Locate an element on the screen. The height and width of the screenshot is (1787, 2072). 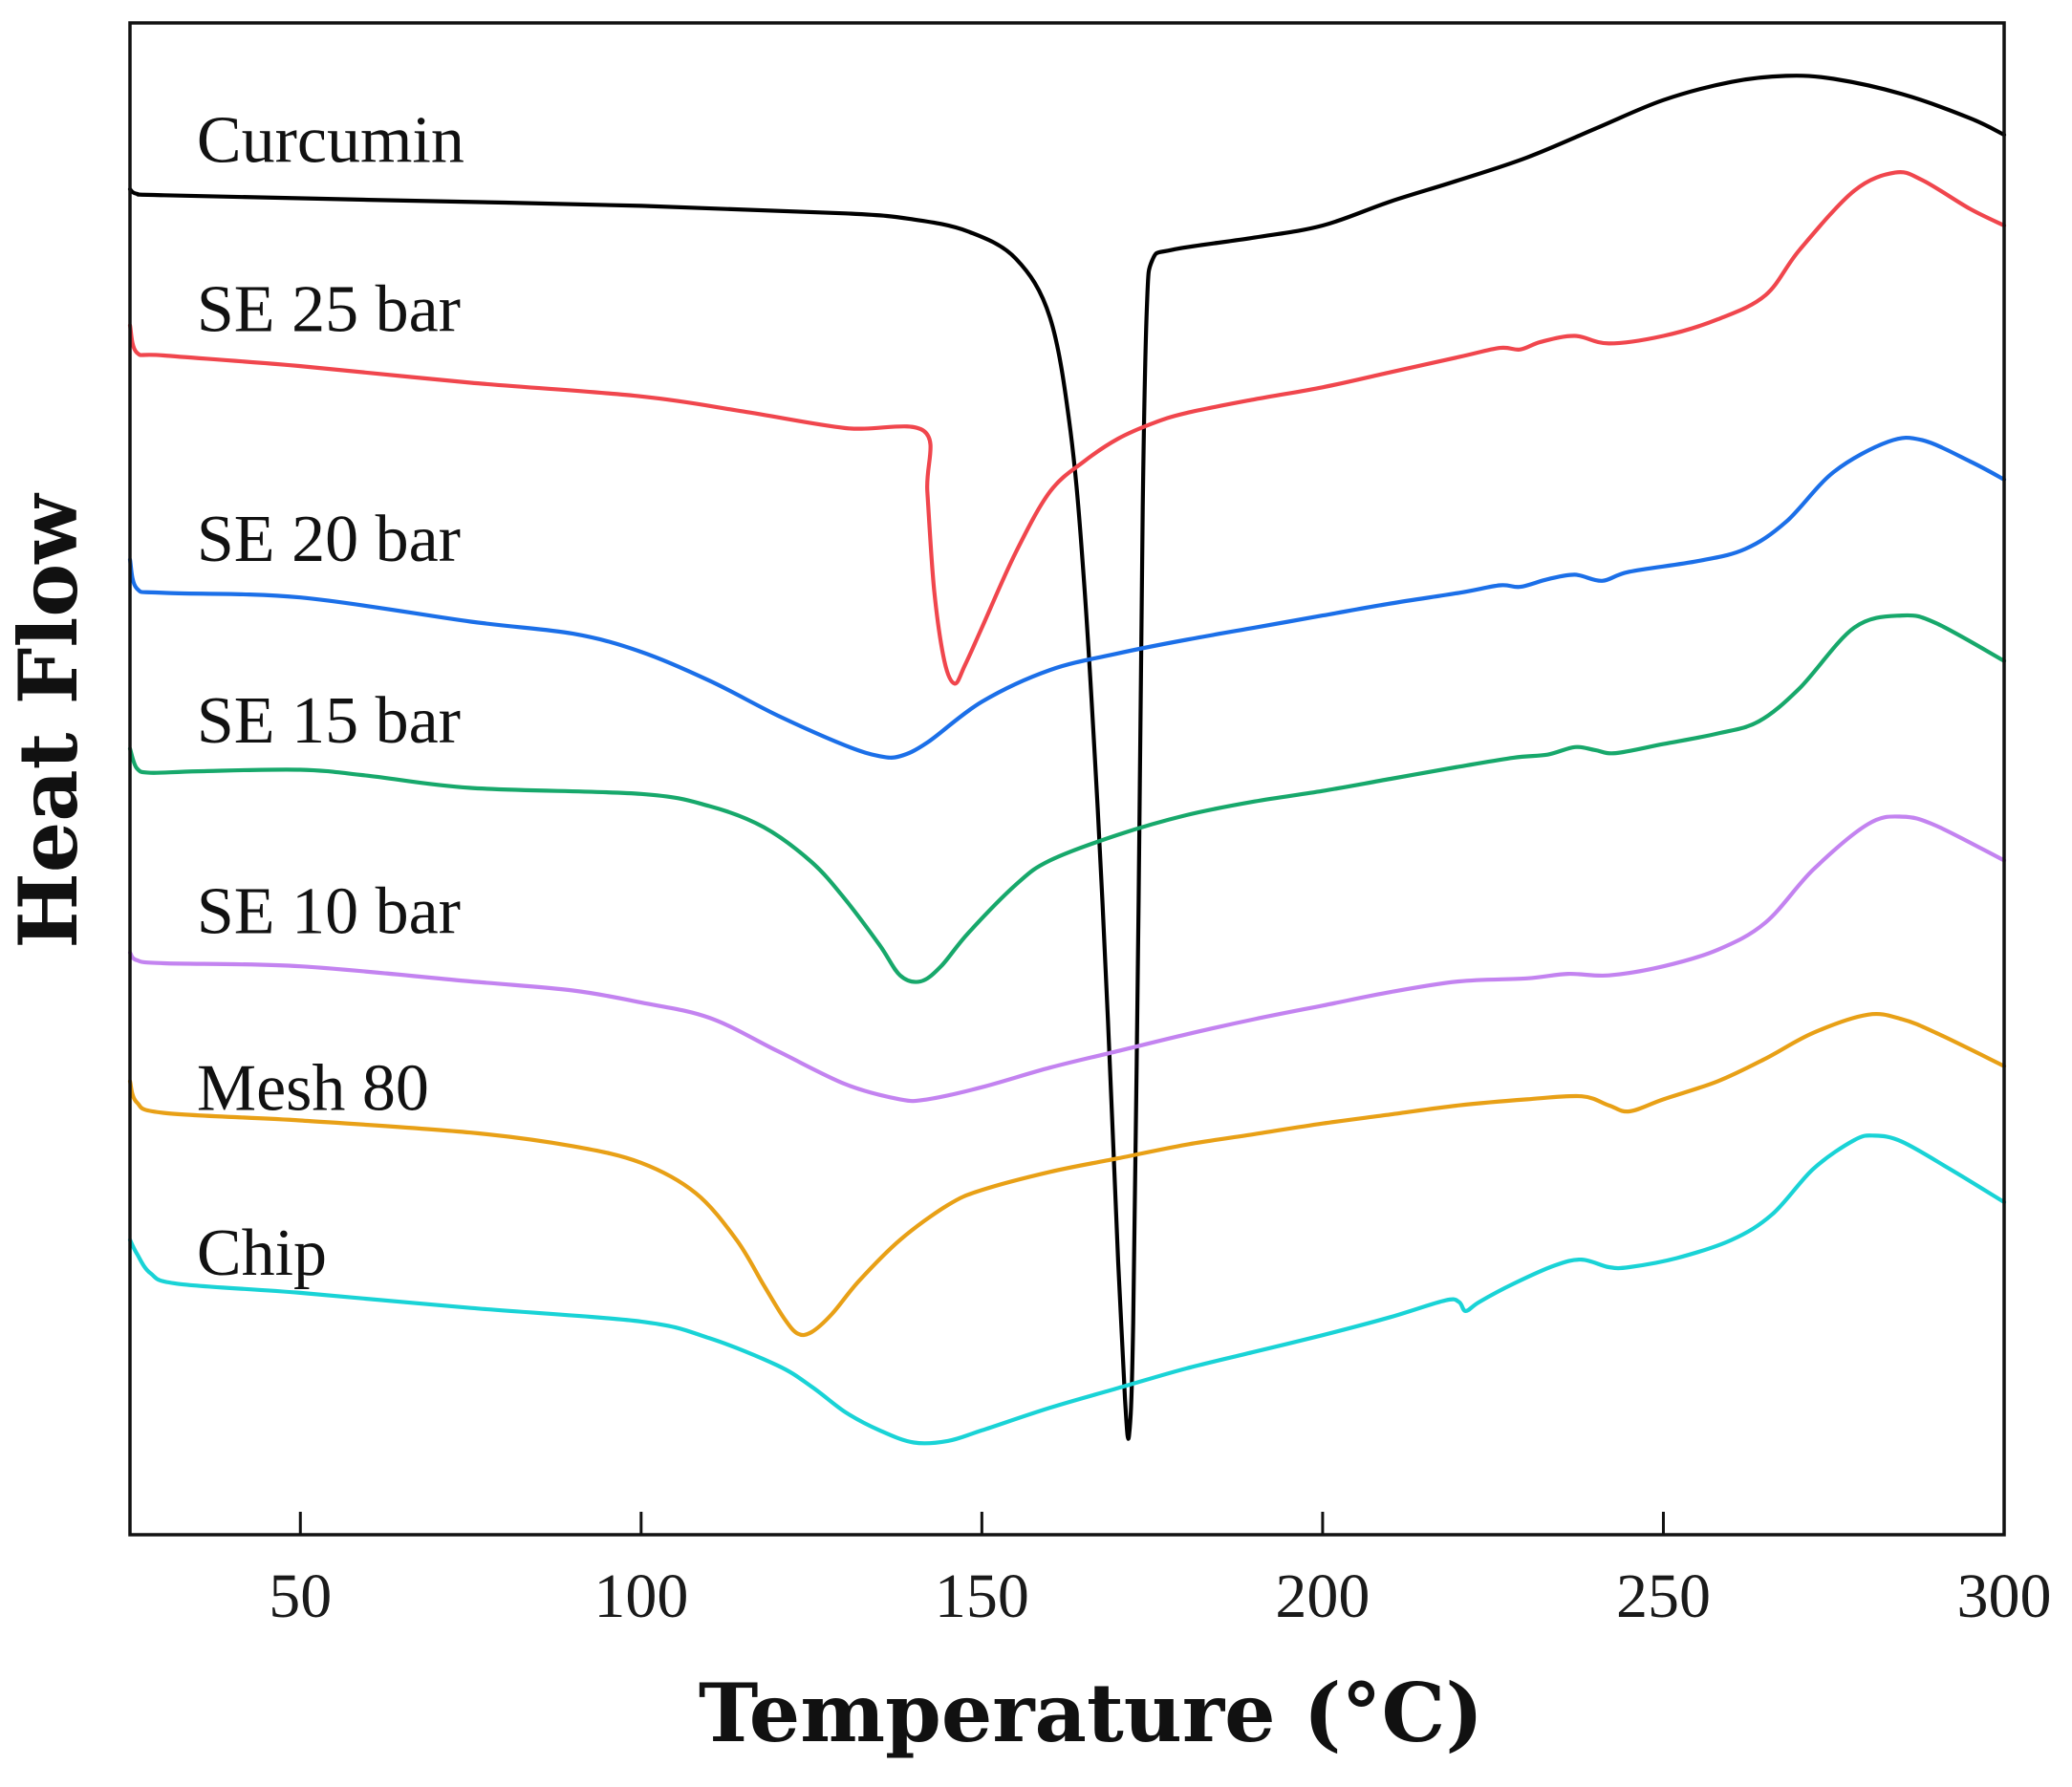
x-tick-label: 300 is located at coordinates (2005, 1596).